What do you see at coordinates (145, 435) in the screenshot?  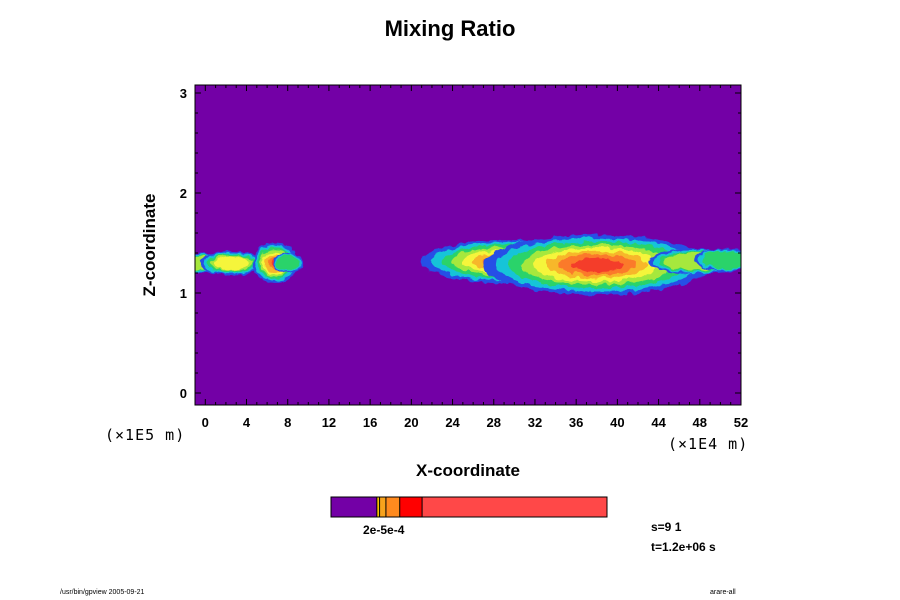 I see `y-axis-unit: (×1E5 m)` at bounding box center [145, 435].